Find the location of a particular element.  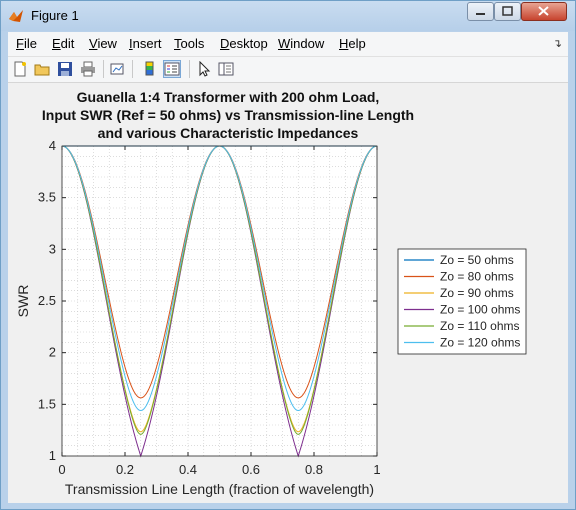

menu-window: Window is located at coordinates (301, 43).